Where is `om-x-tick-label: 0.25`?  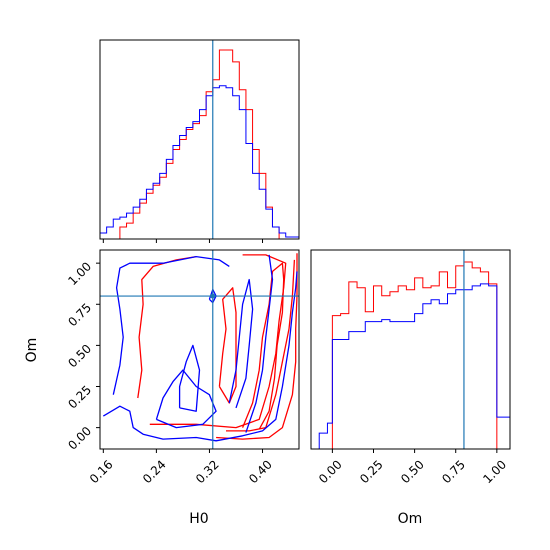
om-x-tick-label: 0.25 is located at coordinates (371, 471).